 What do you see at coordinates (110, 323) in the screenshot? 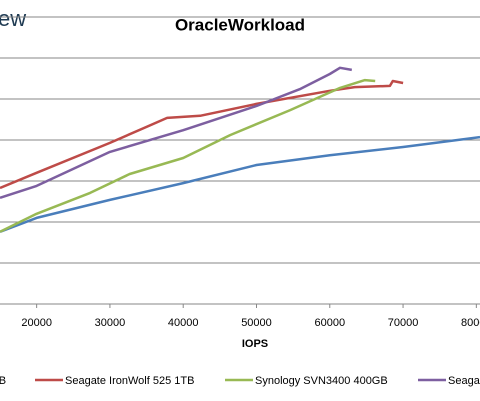
I see `x-tick-label: 30000` at bounding box center [110, 323].